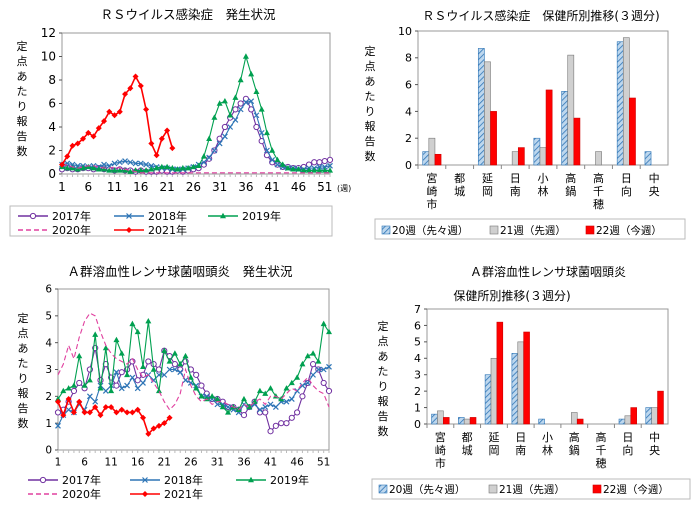 The width and height of the screenshot is (700, 510). What do you see at coordinates (654, 191) in the screenshot?
I see `category-label-char: 央` at bounding box center [654, 191].